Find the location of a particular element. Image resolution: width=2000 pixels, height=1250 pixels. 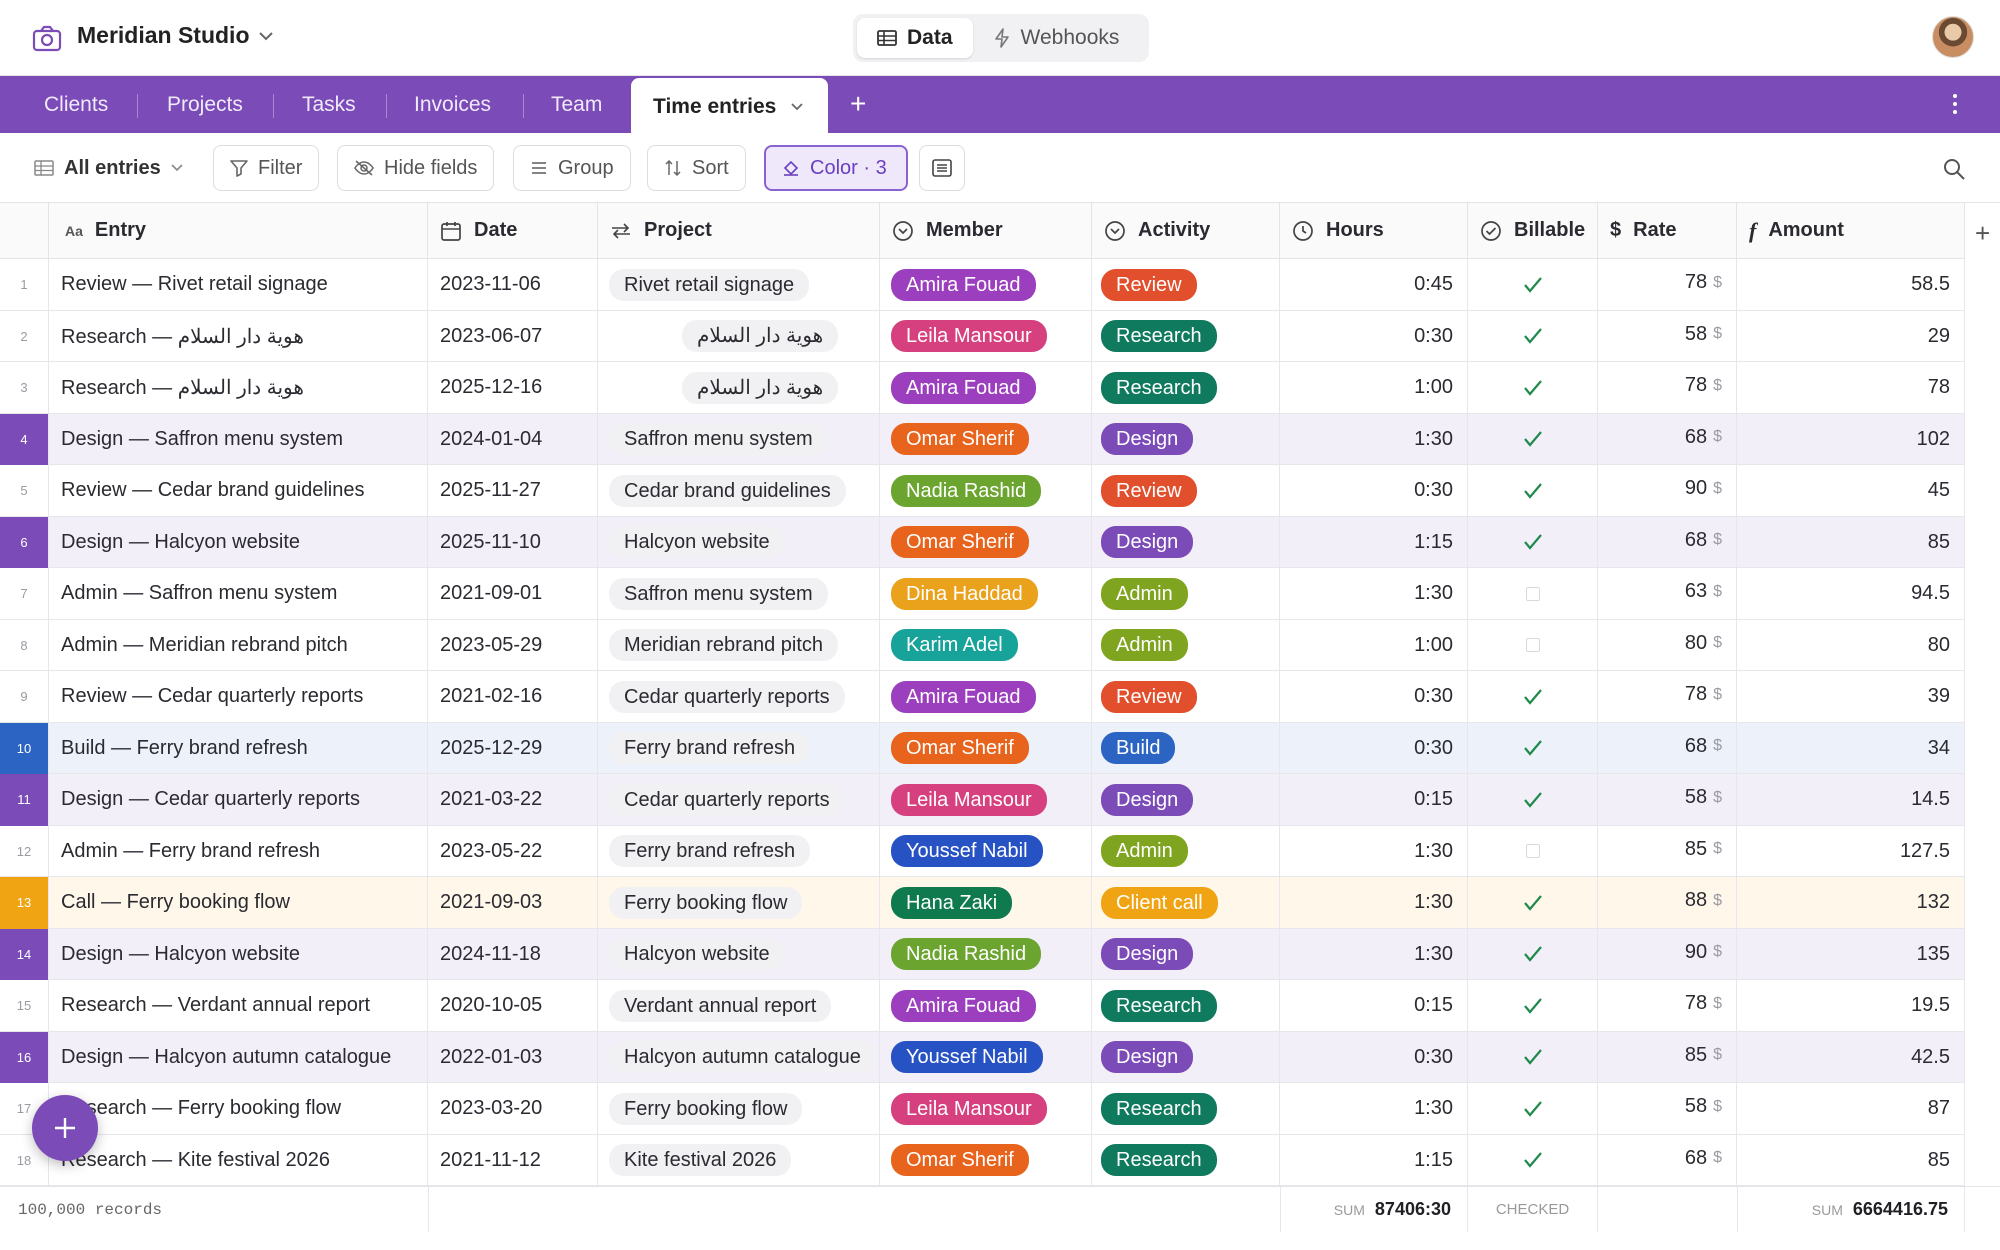

project-cell: Cedar quarterly reports is located at coordinates (739, 697).